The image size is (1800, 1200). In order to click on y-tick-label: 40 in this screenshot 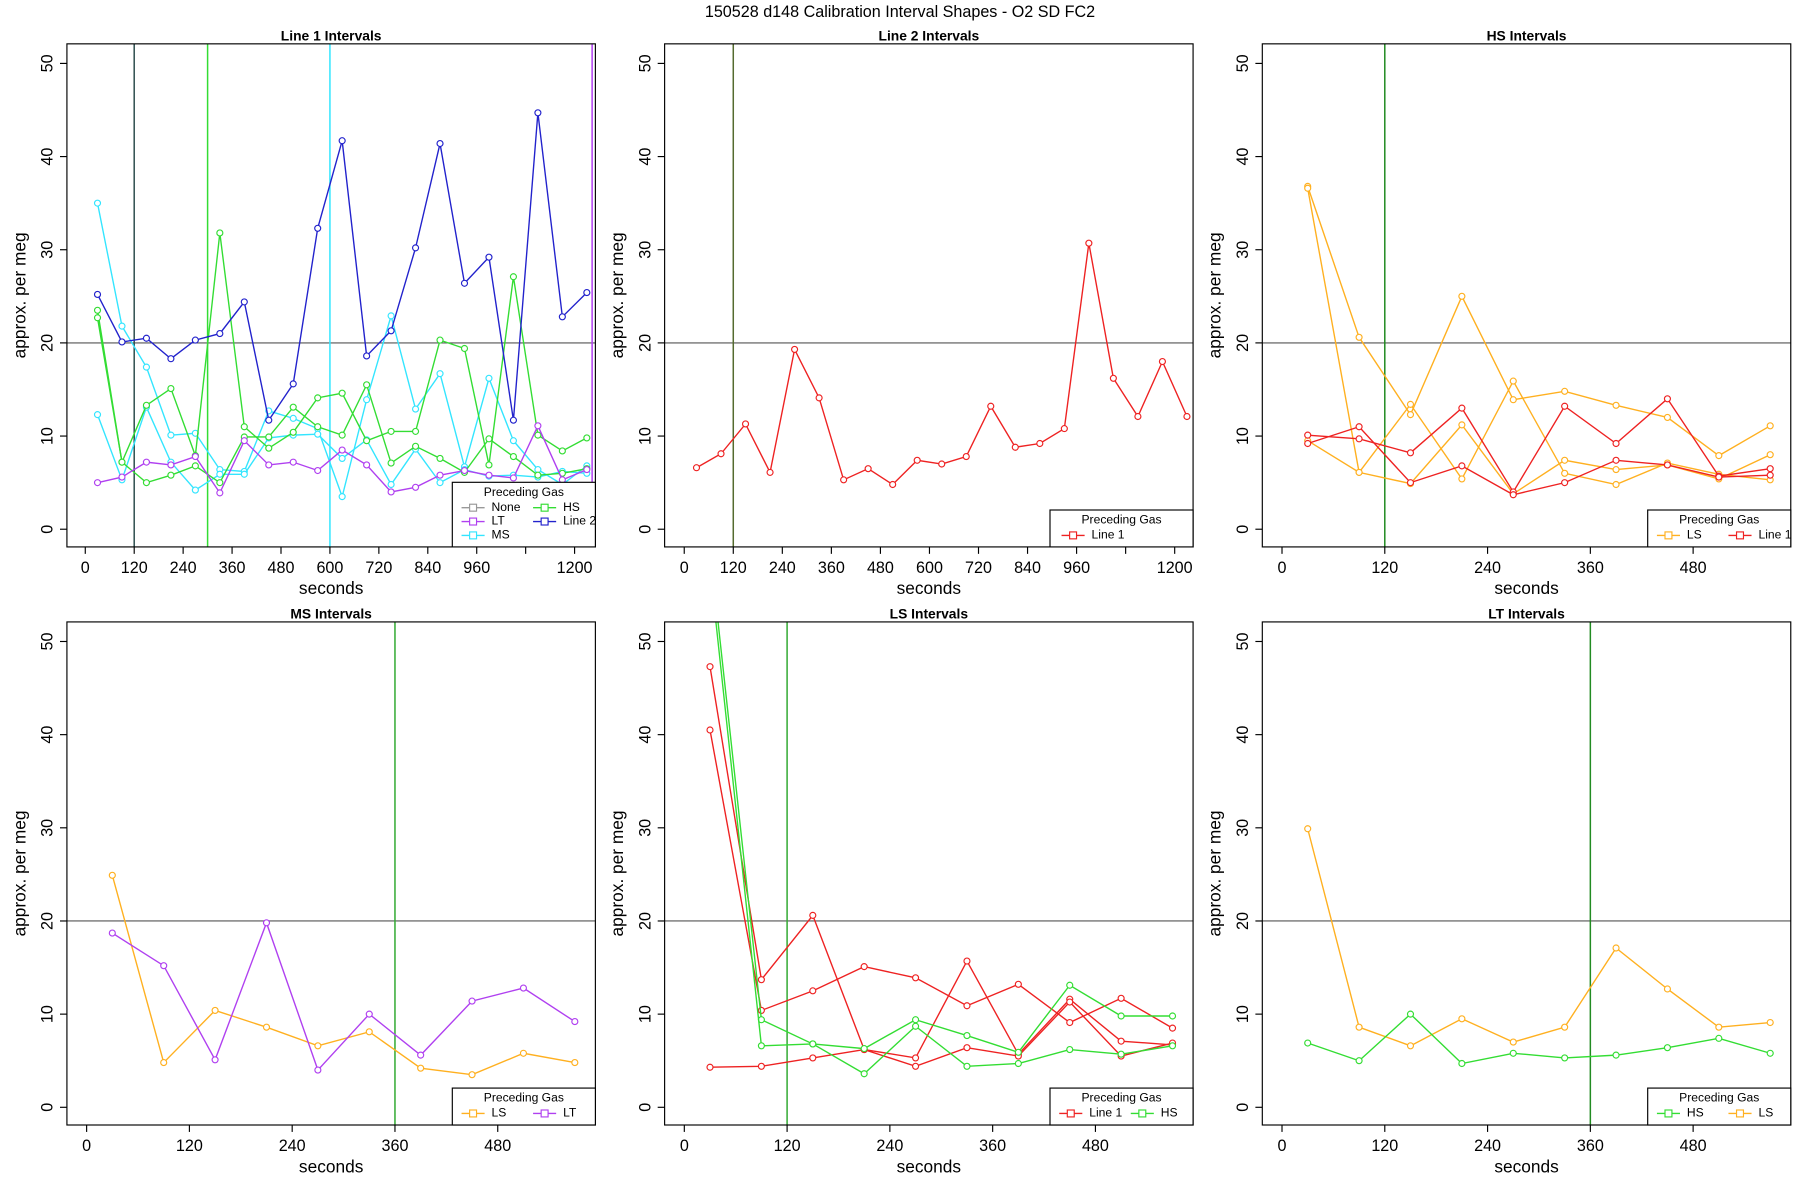, I will do `click(645, 157)`.